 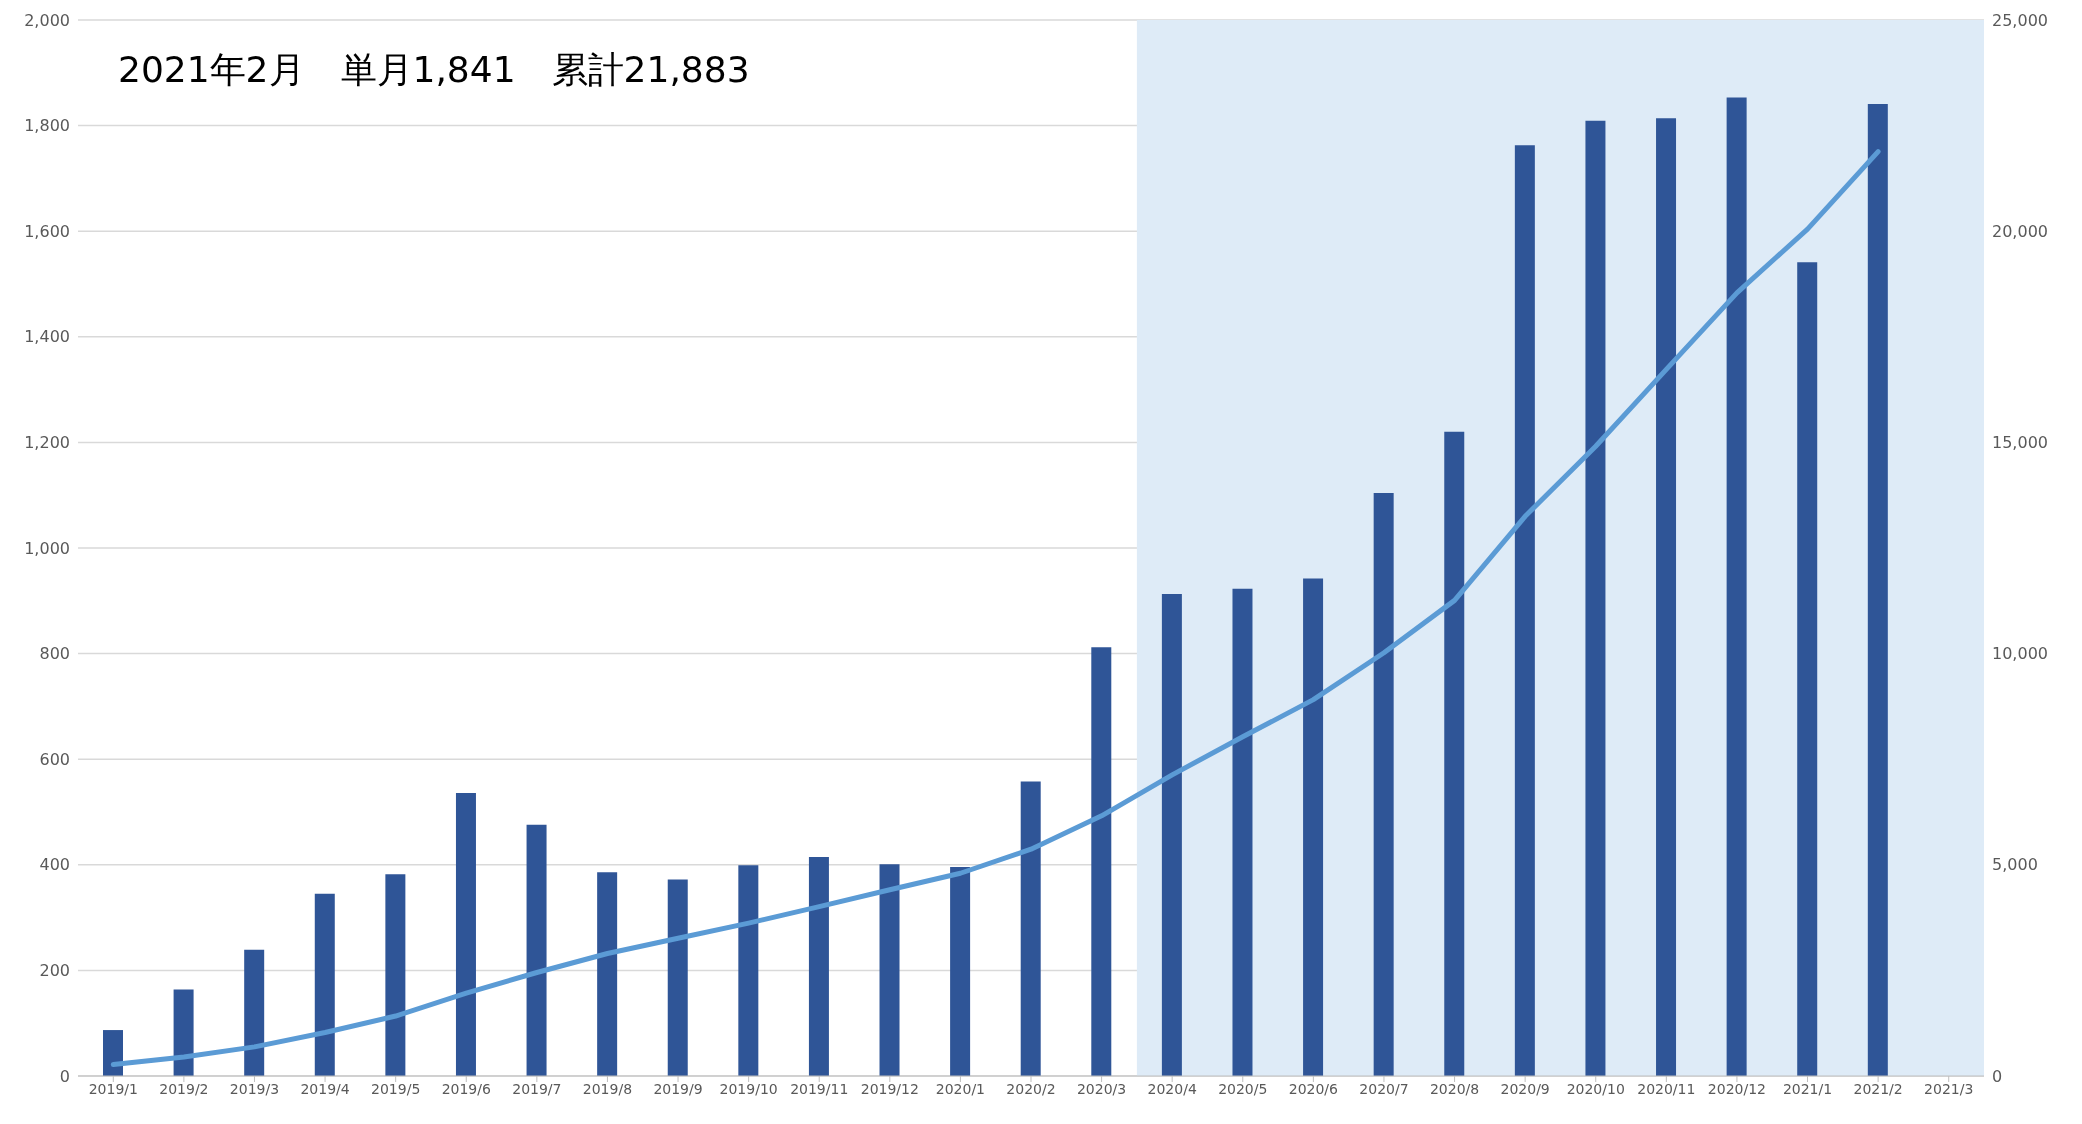 I want to click on x-tick-label: 2020/1, so click(x=960, y=1088).